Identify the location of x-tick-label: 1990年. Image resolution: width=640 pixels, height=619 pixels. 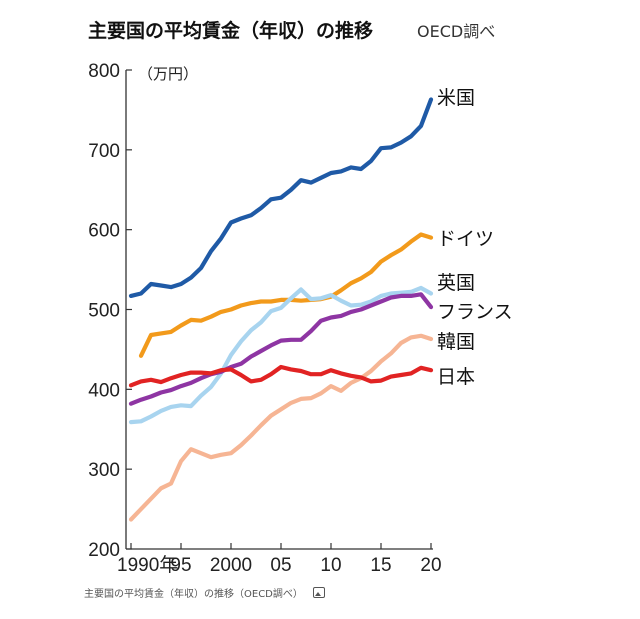
(147, 565).